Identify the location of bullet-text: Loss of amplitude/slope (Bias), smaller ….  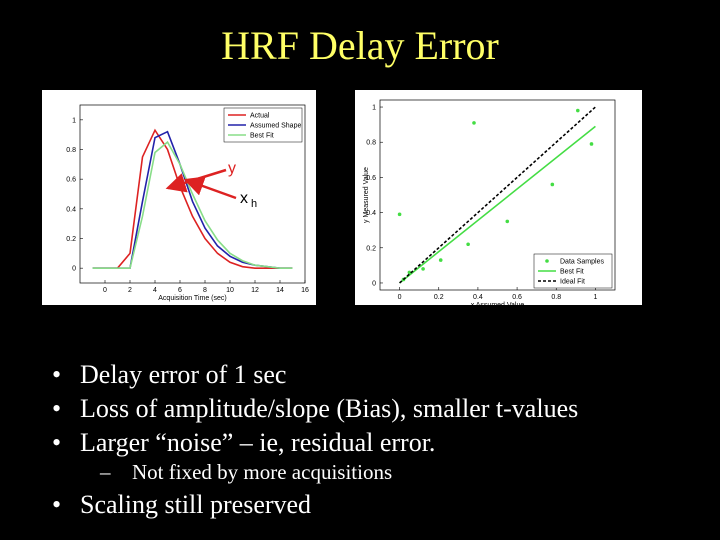
(329, 408).